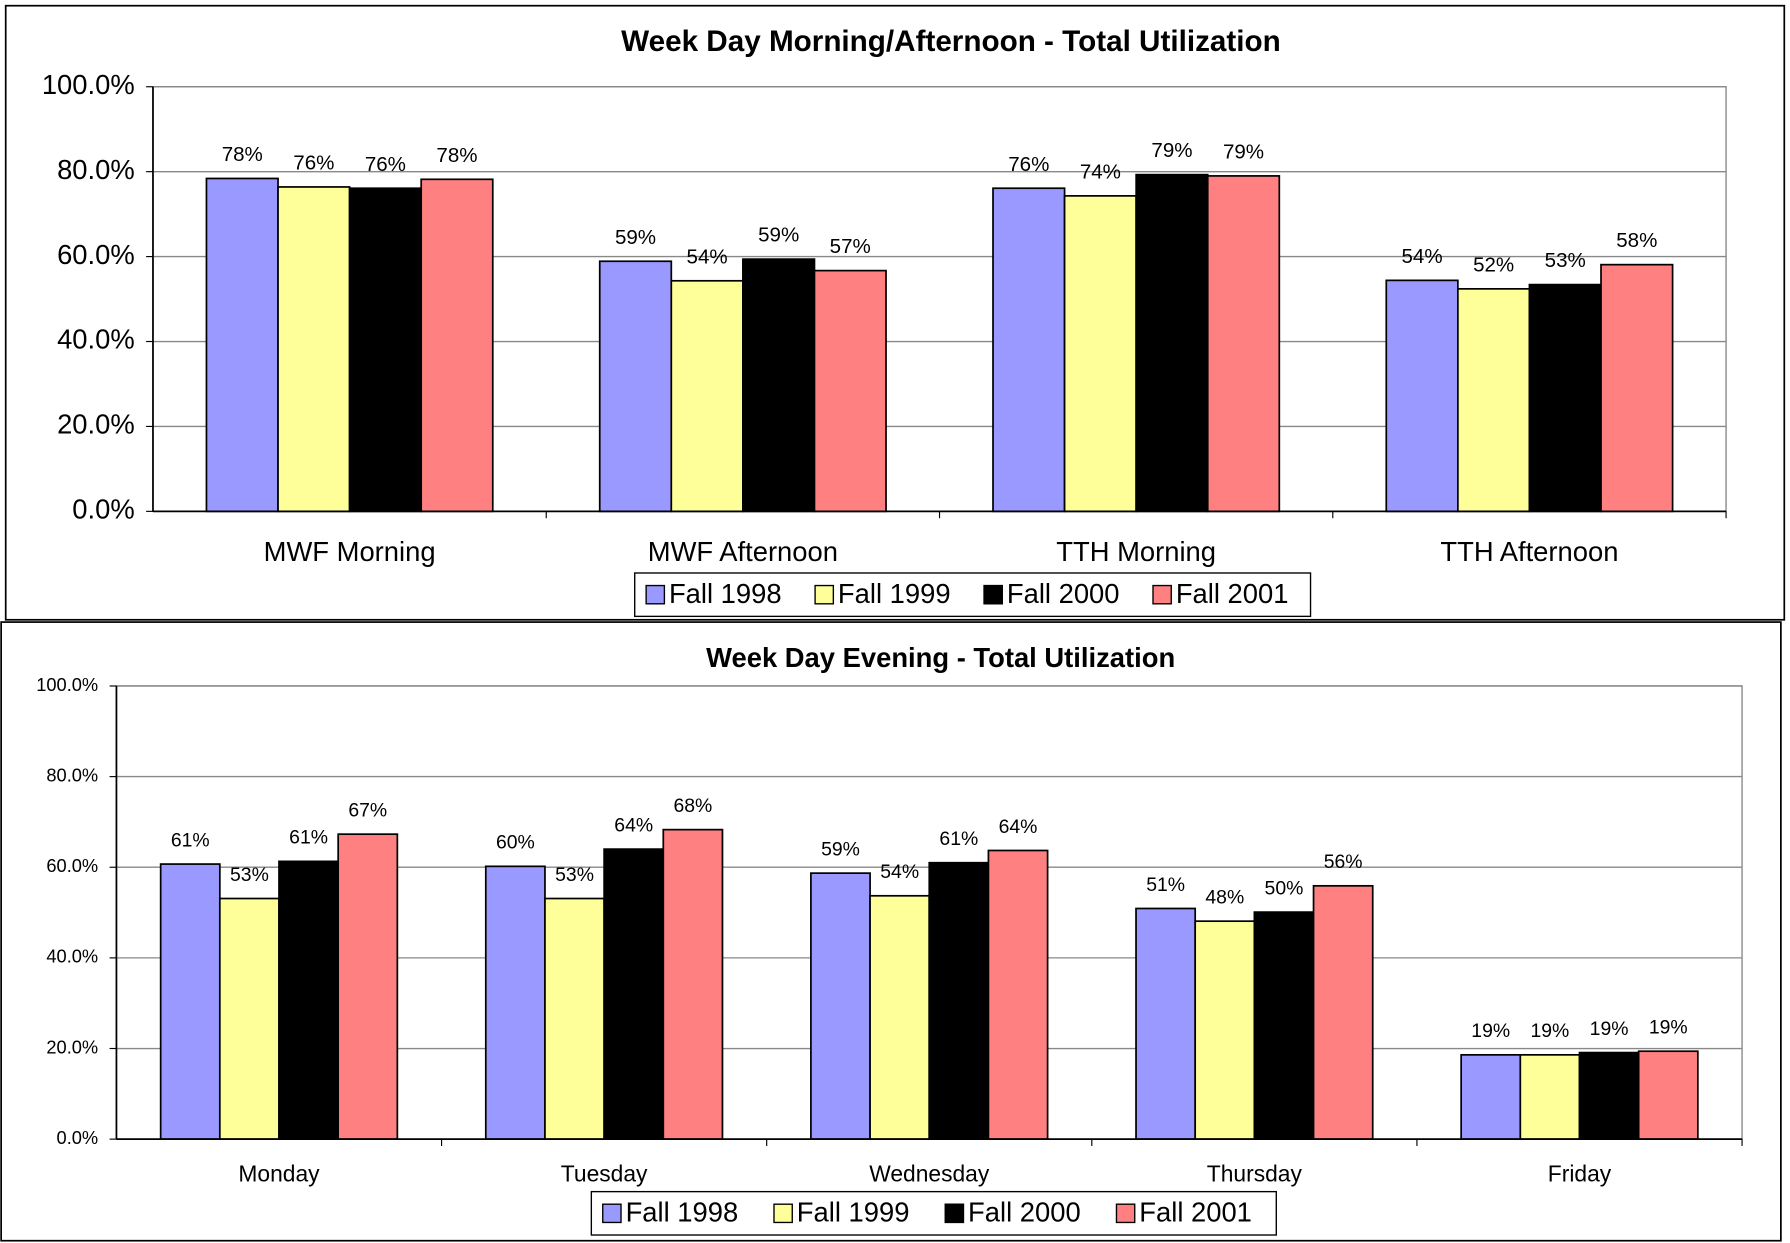 Image resolution: width=1790 pixels, height=1243 pixels. I want to click on value-label: 50%, so click(1284, 888).